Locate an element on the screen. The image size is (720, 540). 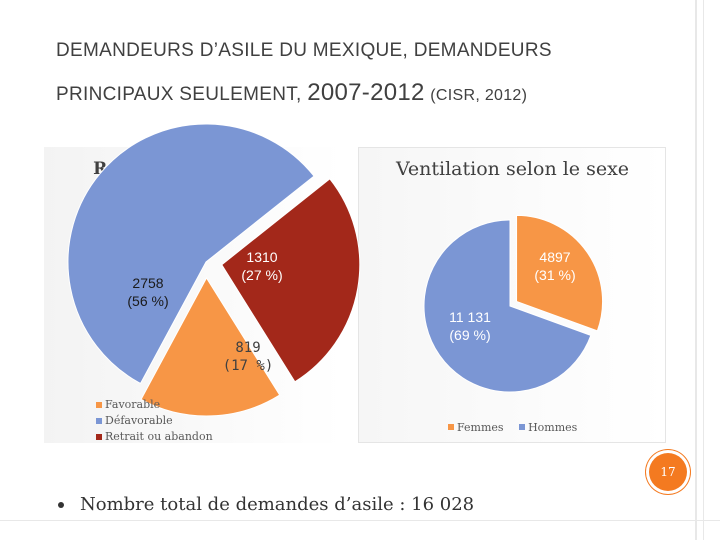
pie-slice-hommes is located at coordinates (507, 306).